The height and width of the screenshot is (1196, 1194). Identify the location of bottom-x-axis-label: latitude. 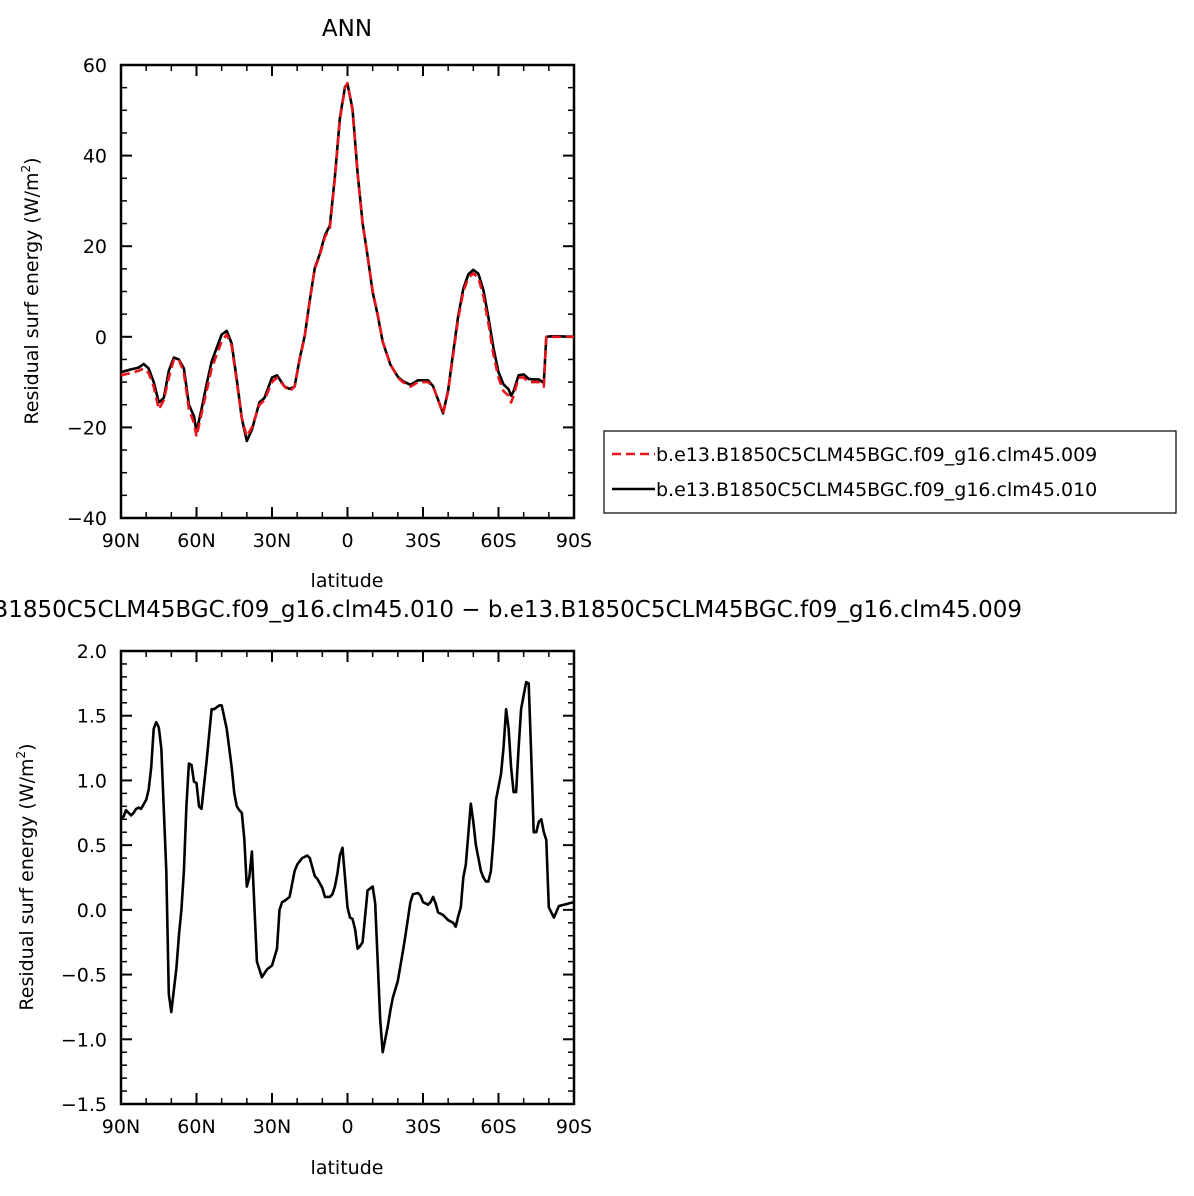
(347, 1168).